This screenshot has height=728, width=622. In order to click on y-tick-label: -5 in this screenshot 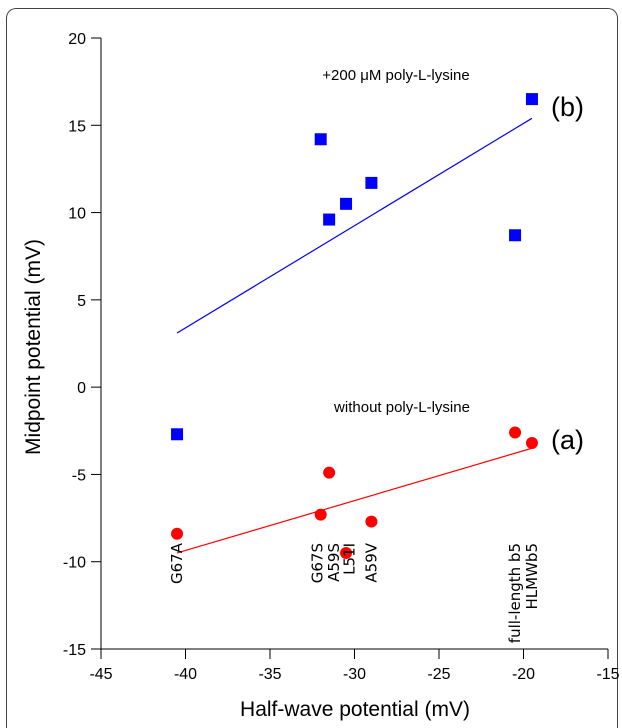, I will do `click(79, 475)`.